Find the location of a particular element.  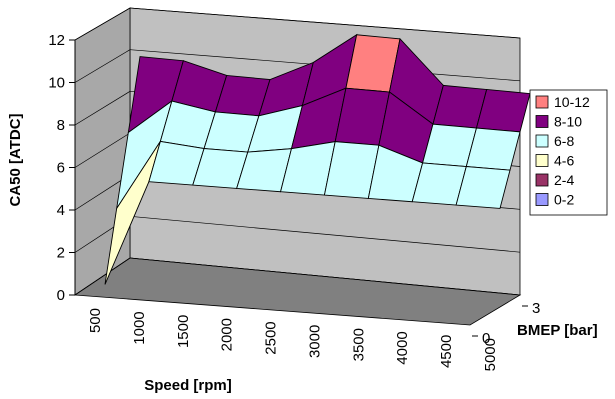

legend-label-10-12: 10-12 is located at coordinates (572, 102).